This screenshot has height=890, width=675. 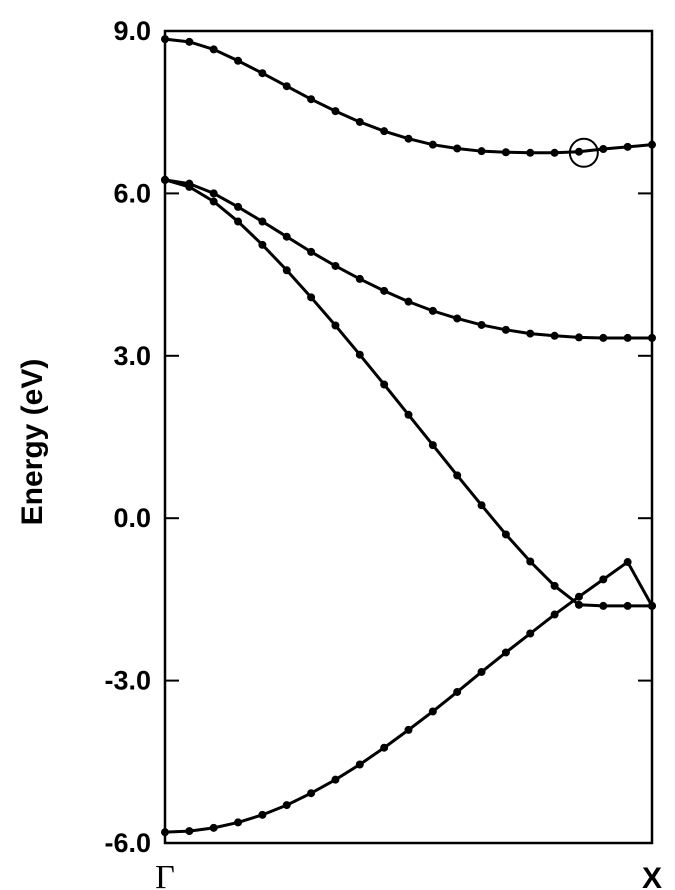 I want to click on open-circle-marker, so click(x=583, y=152).